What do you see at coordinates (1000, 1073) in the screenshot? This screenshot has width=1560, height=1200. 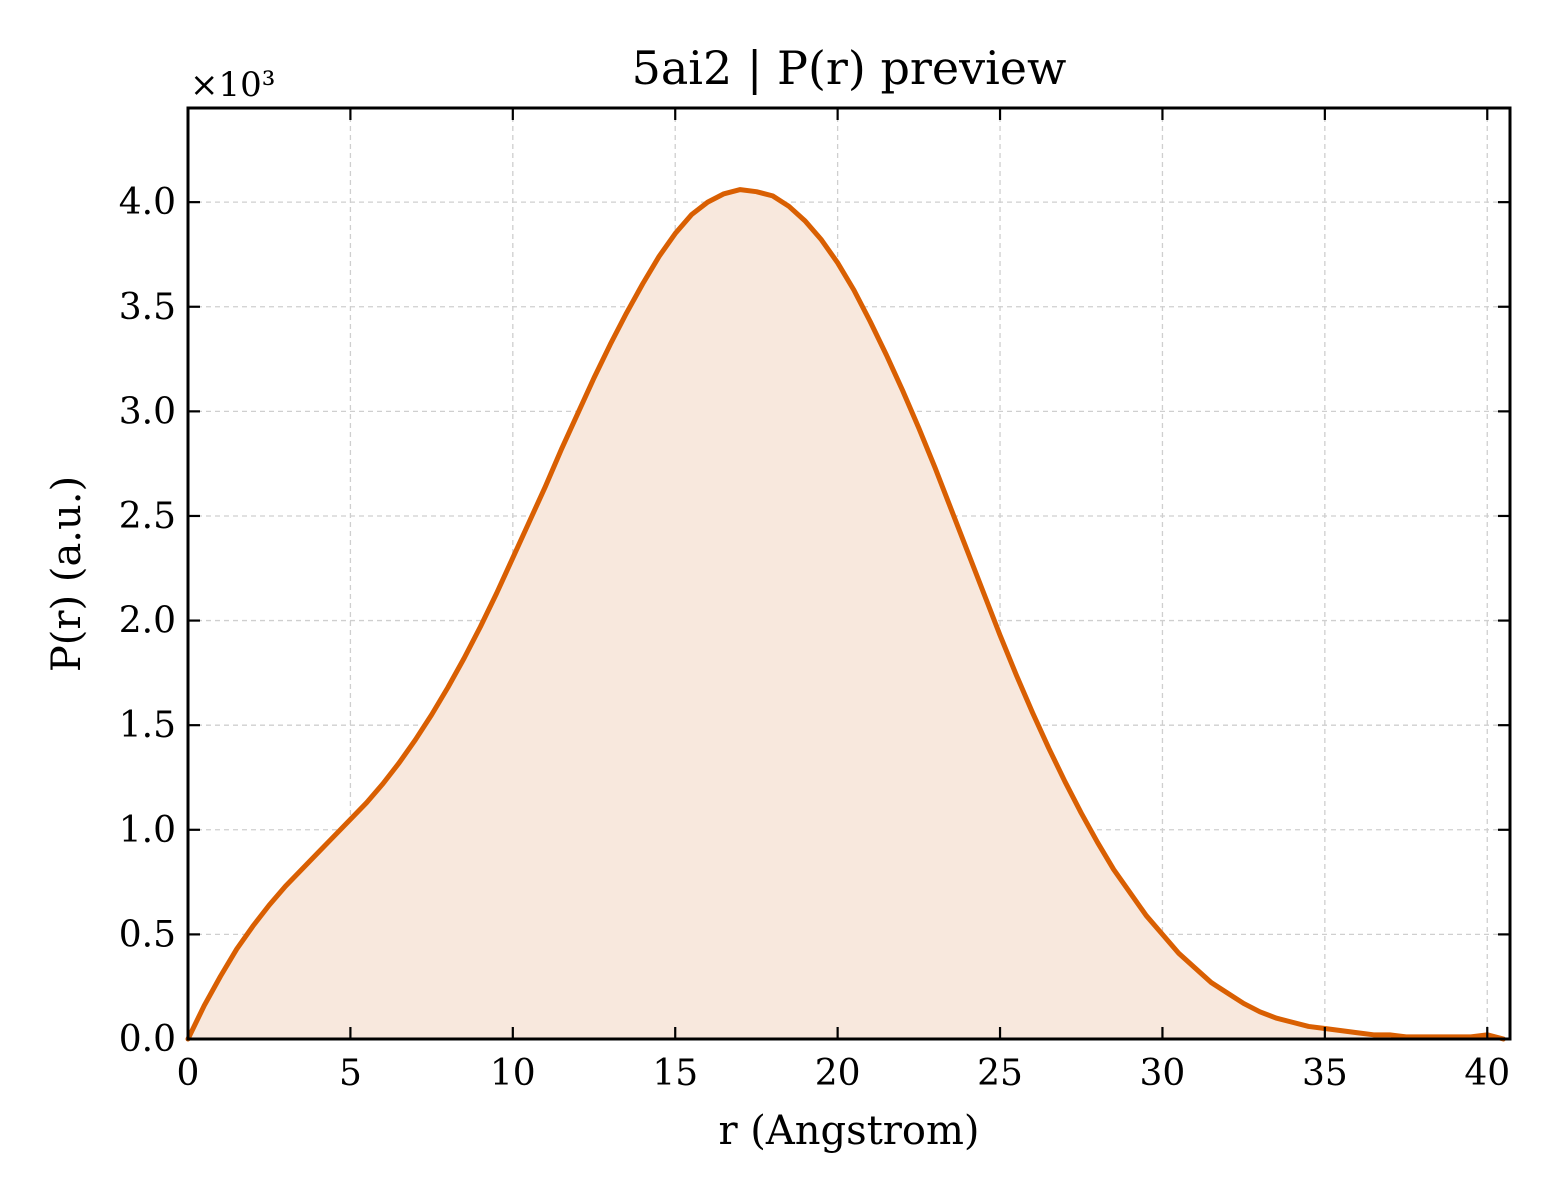 I see `x-tick-label: 25` at bounding box center [1000, 1073].